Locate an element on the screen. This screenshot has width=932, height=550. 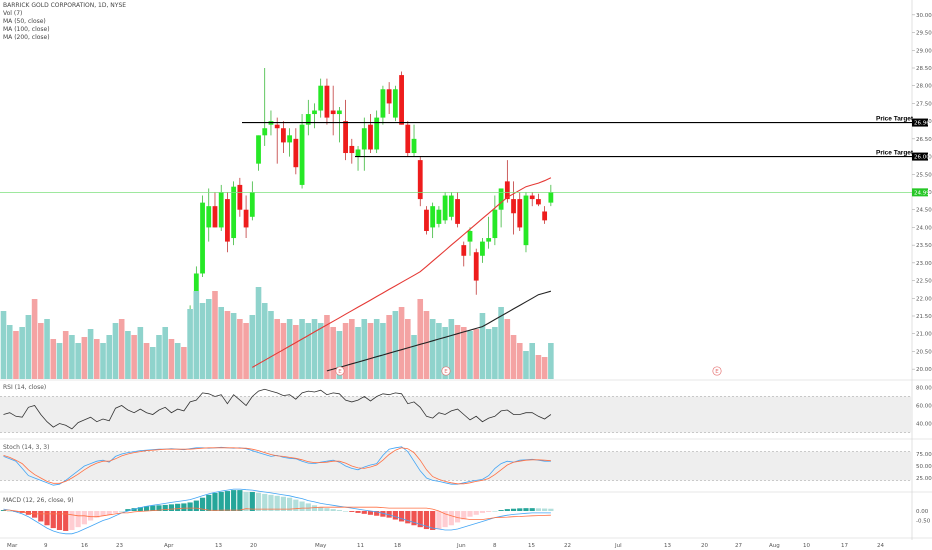
price-axis-badges: 26.96 26.00 24.99 is located at coordinates (921, 157).